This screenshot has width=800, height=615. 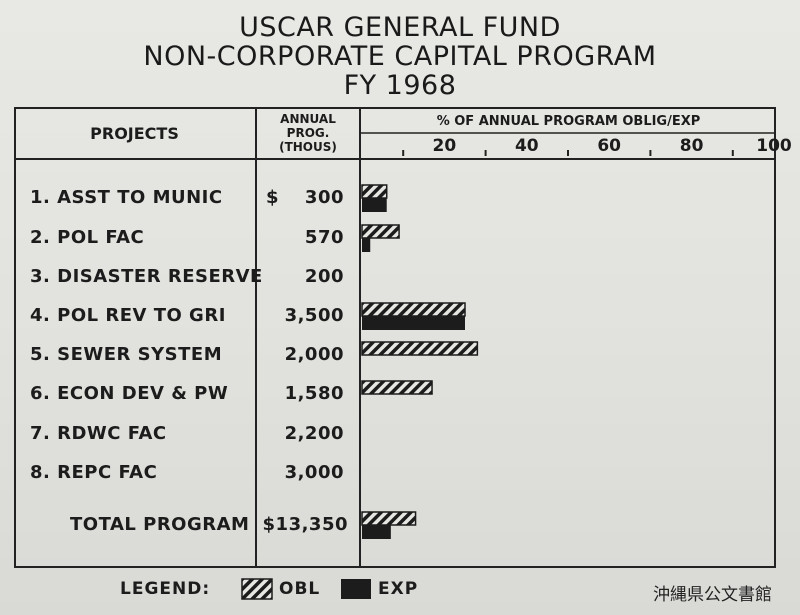 What do you see at coordinates (568, 121) in the screenshot?
I see `percent-header: % OF ANNUAL PROGRAM OBLIG/EXP` at bounding box center [568, 121].